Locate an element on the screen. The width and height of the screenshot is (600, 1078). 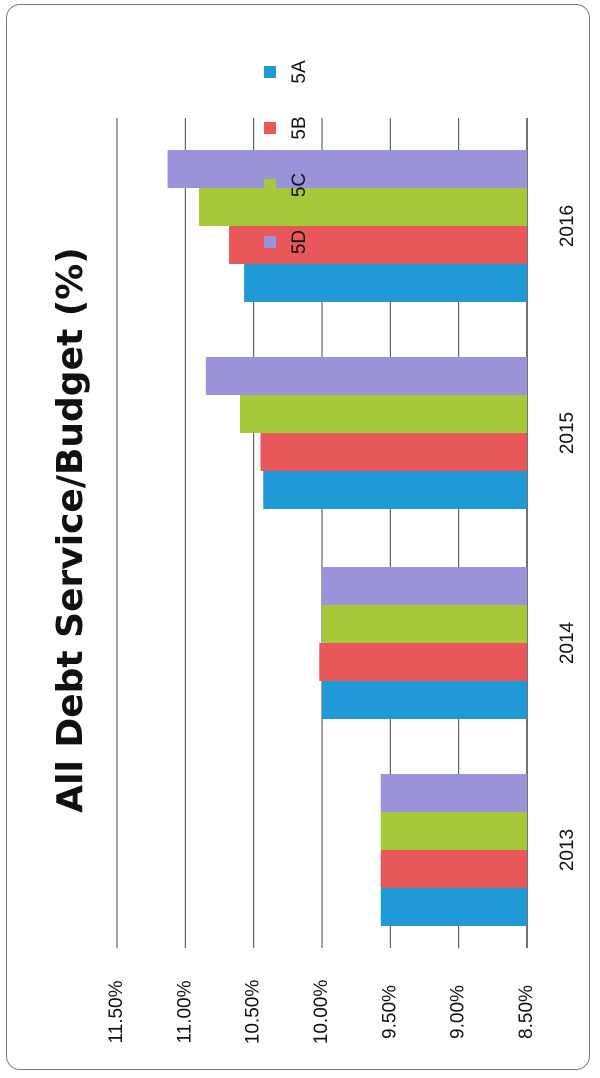
bar-5d-2016 is located at coordinates (347, 169).